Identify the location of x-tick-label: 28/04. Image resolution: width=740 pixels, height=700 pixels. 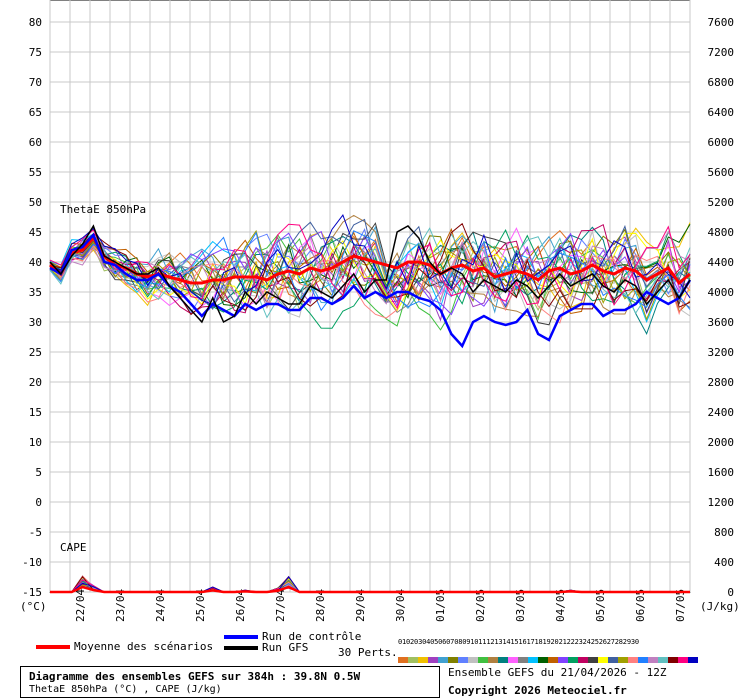
(320, 605).